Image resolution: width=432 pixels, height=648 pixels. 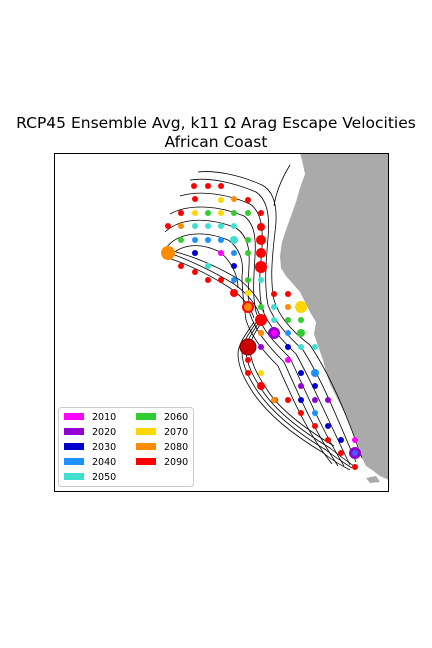 I want to click on land-island, so click(x=373, y=479).